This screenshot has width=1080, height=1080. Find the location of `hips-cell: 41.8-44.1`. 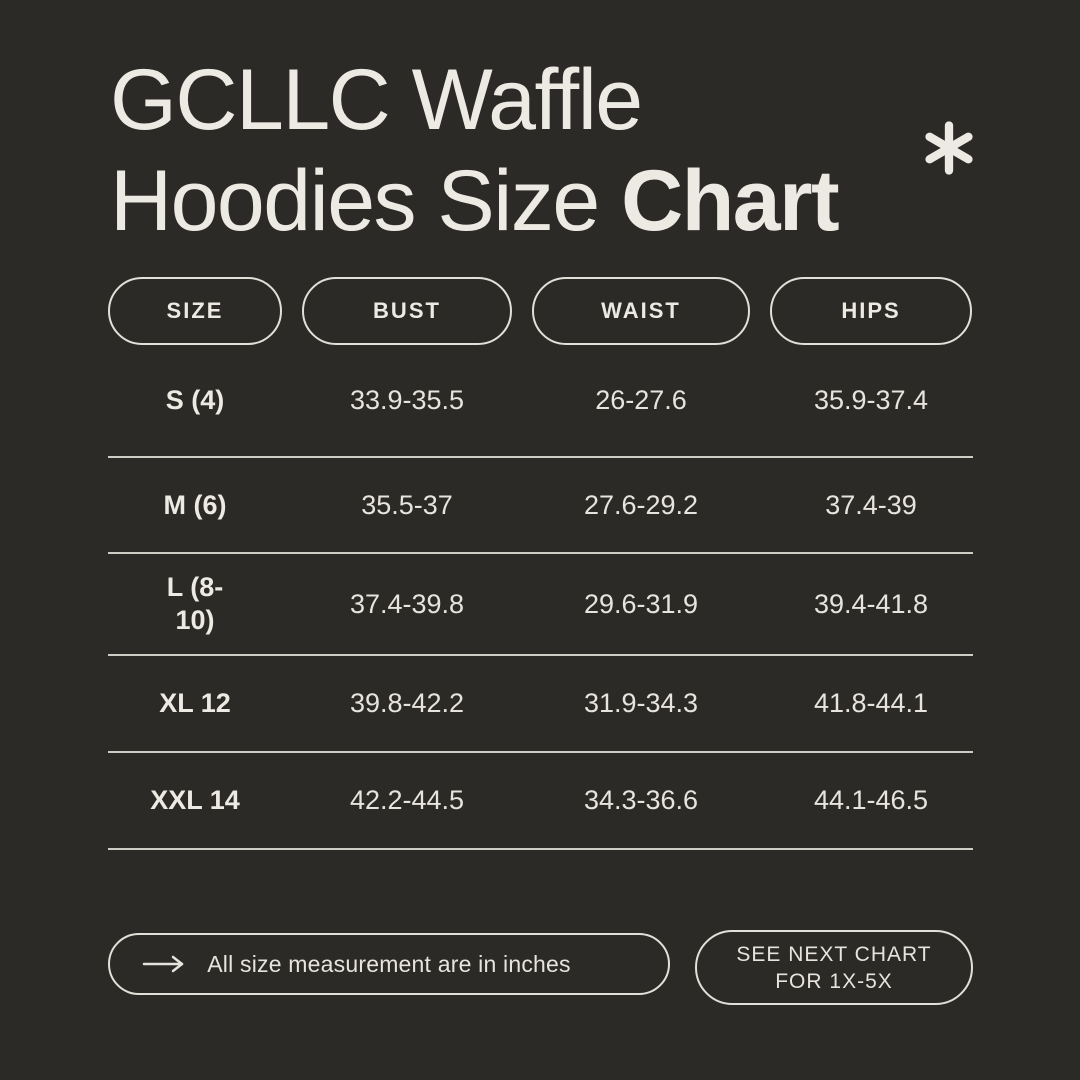

hips-cell: 41.8-44.1 is located at coordinates (871, 703).